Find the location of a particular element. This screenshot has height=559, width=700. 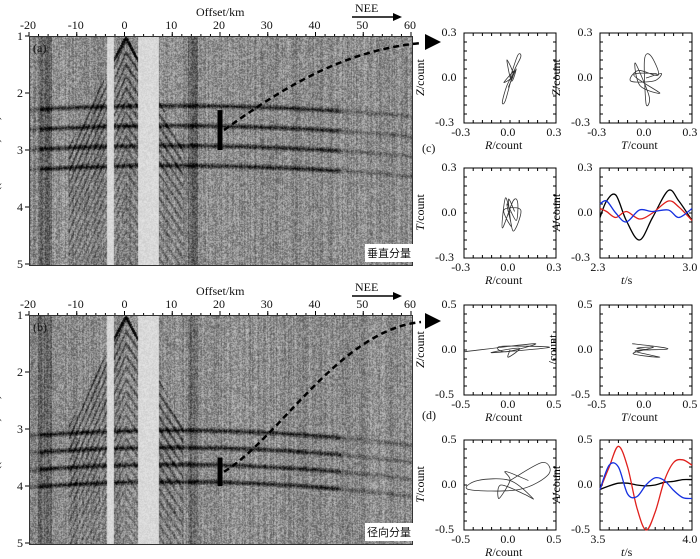

x-tick-label: 0.5 is located at coordinates (554, 404).